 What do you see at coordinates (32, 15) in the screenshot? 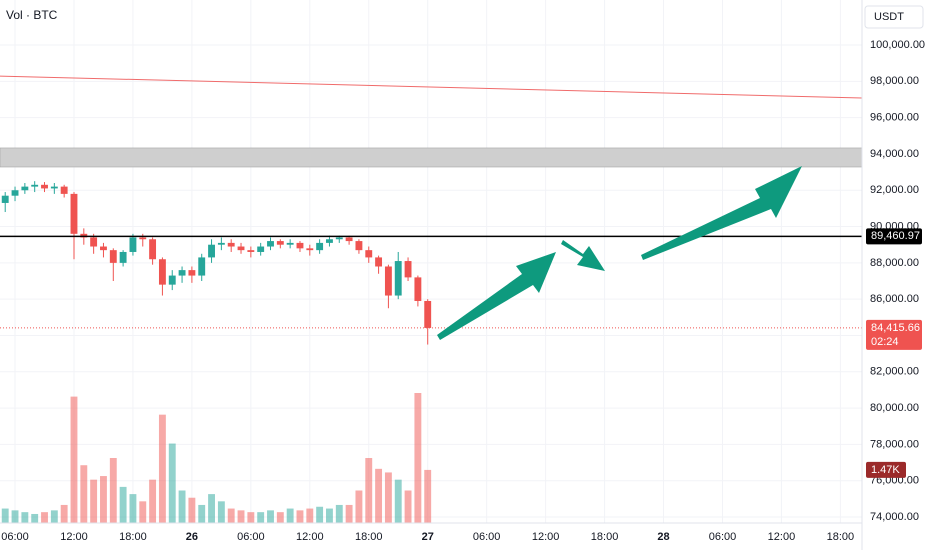
I see `volume-title: Vol · BTC` at bounding box center [32, 15].